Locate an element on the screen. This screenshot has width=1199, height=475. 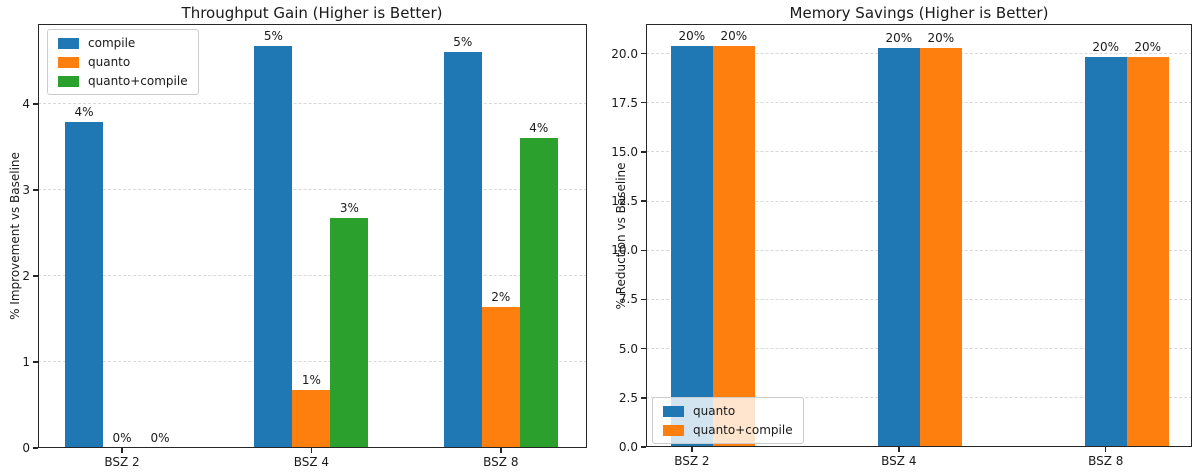
bar-value-label: 1% is located at coordinates (311, 380).